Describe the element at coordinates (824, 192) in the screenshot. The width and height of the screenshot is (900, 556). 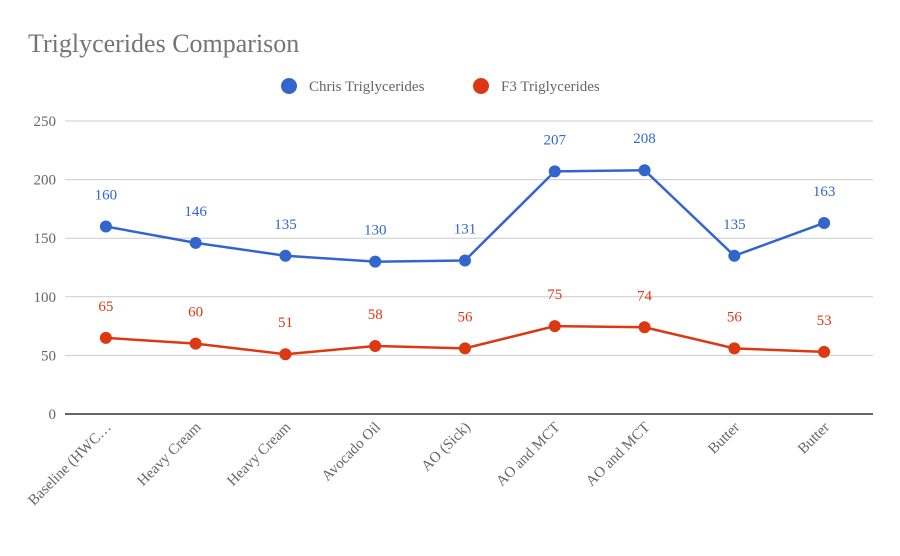
I see `data-label: 163` at that location.